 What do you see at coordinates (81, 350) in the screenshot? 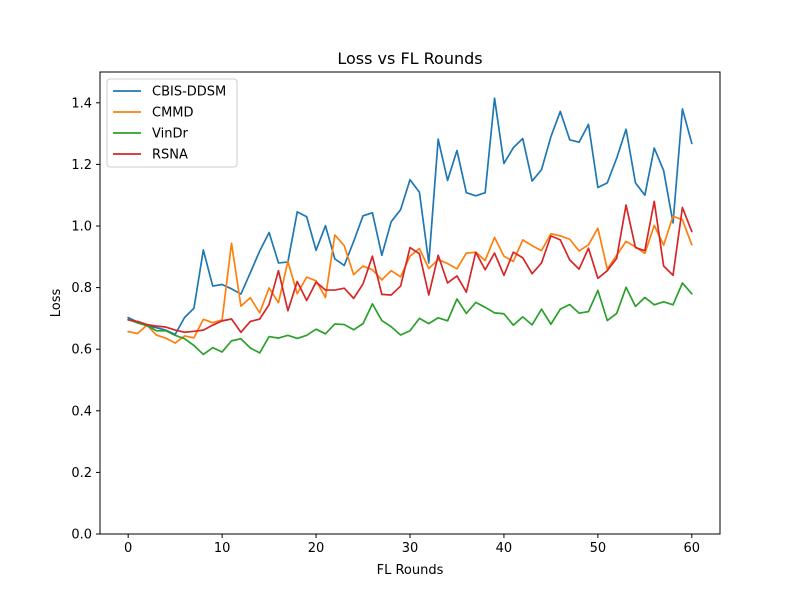
I see `y-tick-label: 0.6` at bounding box center [81, 350].